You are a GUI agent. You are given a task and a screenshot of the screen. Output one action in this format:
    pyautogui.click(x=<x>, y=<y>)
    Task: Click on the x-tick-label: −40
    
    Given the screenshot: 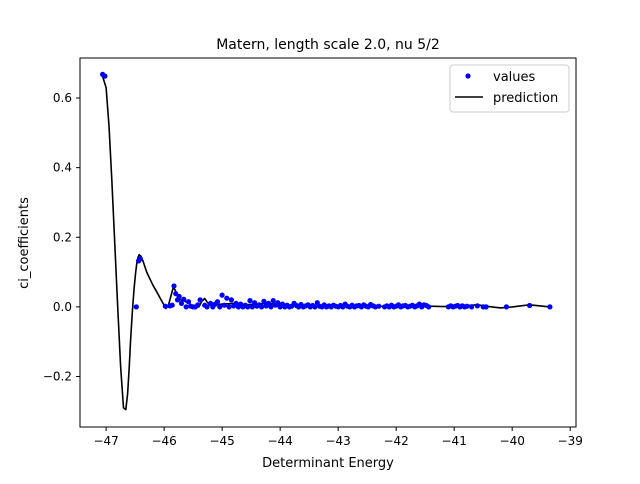 What is the action you would take?
    pyautogui.click(x=512, y=441)
    